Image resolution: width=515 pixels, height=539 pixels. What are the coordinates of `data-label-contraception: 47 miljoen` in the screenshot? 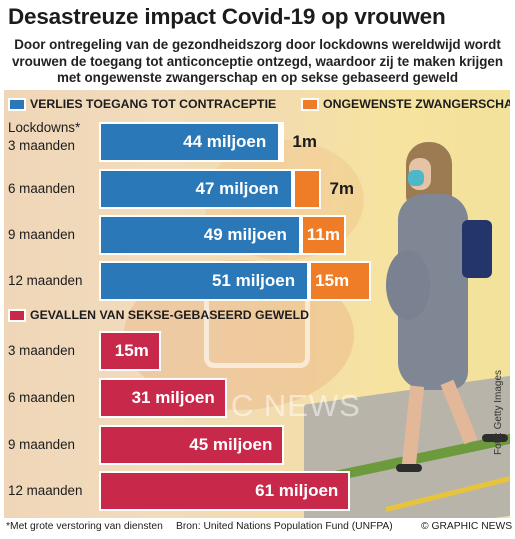 It's located at (237, 188).